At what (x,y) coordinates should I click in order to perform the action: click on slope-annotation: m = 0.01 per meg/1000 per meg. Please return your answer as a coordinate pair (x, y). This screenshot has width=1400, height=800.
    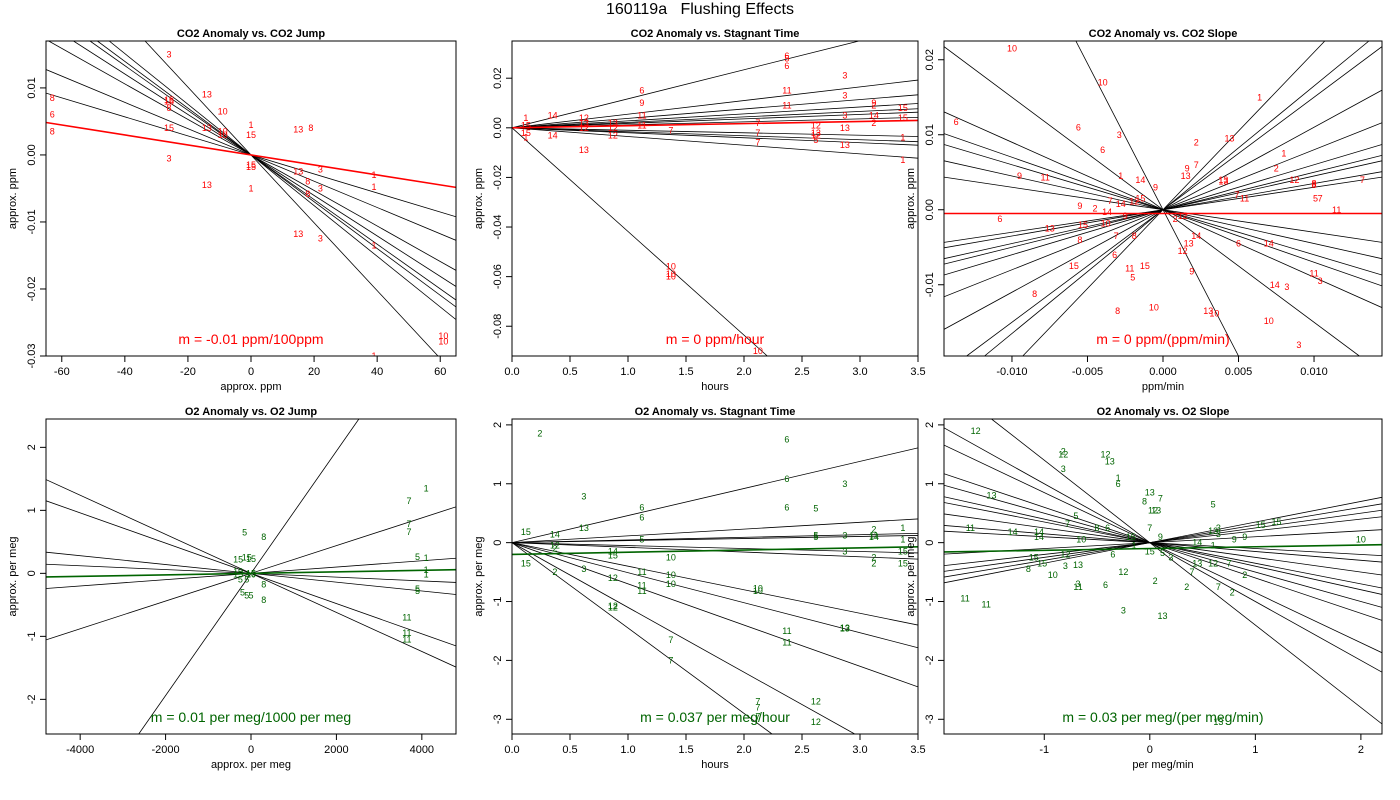
    Looking at the image, I should click on (251, 717).